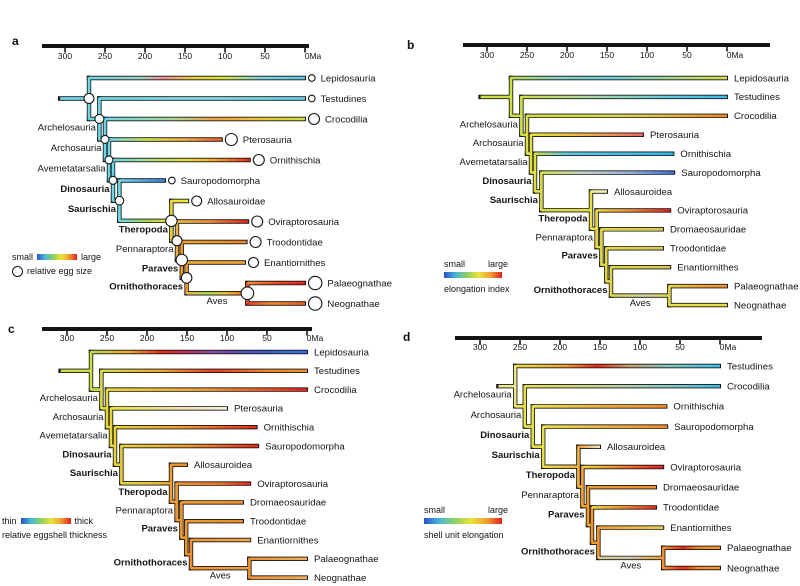 This screenshot has height=586, width=800. What do you see at coordinates (56, 264) in the screenshot?
I see `legend-relative-egg-size: small large relative egg size` at bounding box center [56, 264].